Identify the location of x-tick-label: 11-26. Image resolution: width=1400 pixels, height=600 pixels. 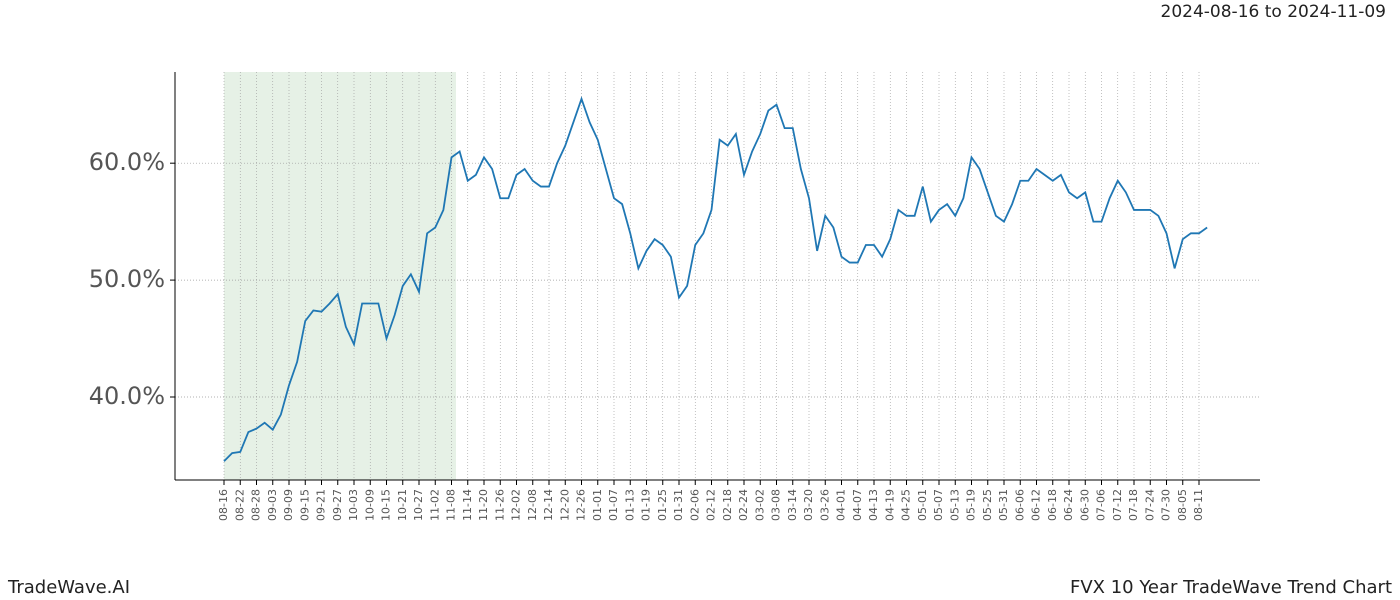
(499, 505).